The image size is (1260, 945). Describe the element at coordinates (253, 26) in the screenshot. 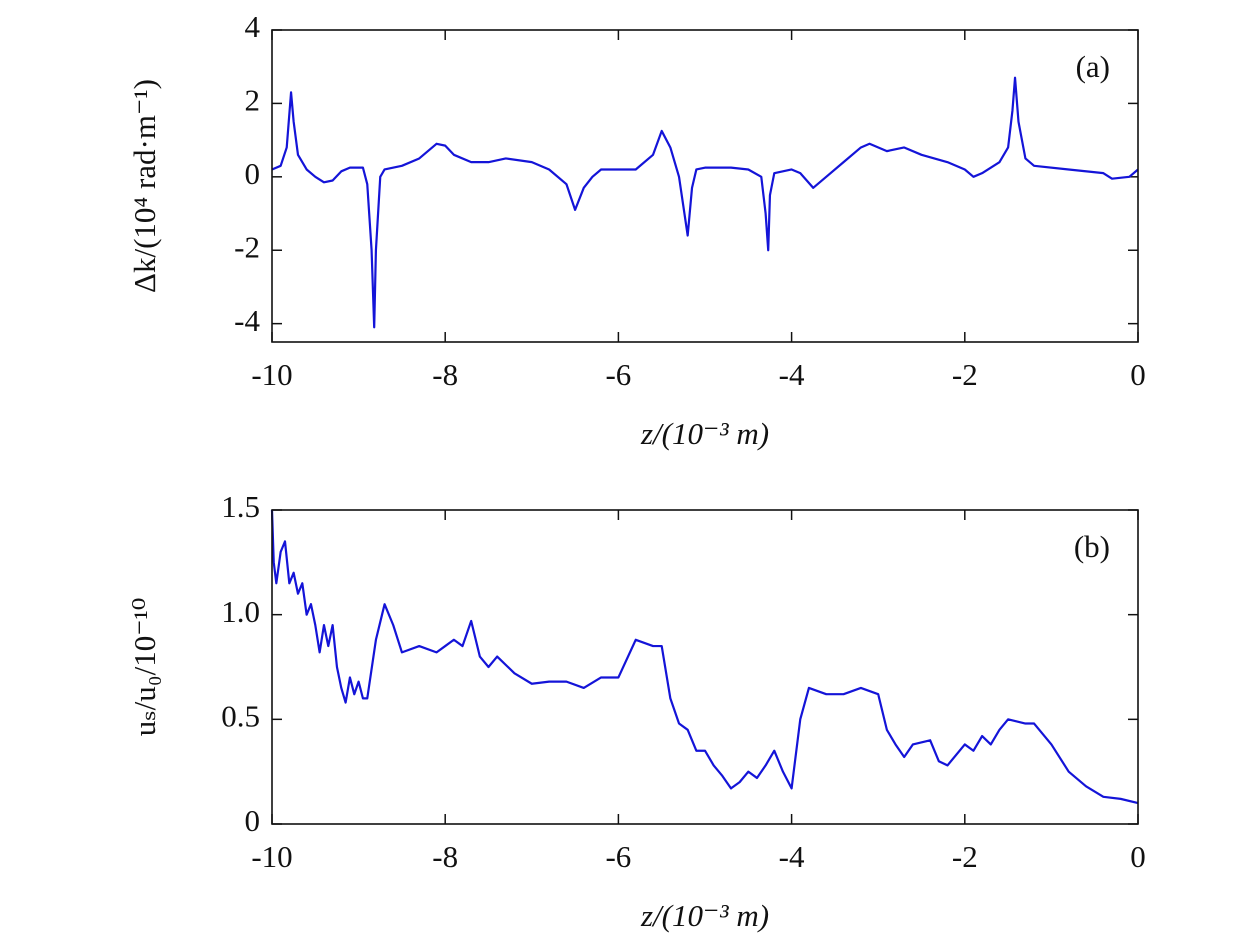

I see `y-tick-label: 4` at that location.